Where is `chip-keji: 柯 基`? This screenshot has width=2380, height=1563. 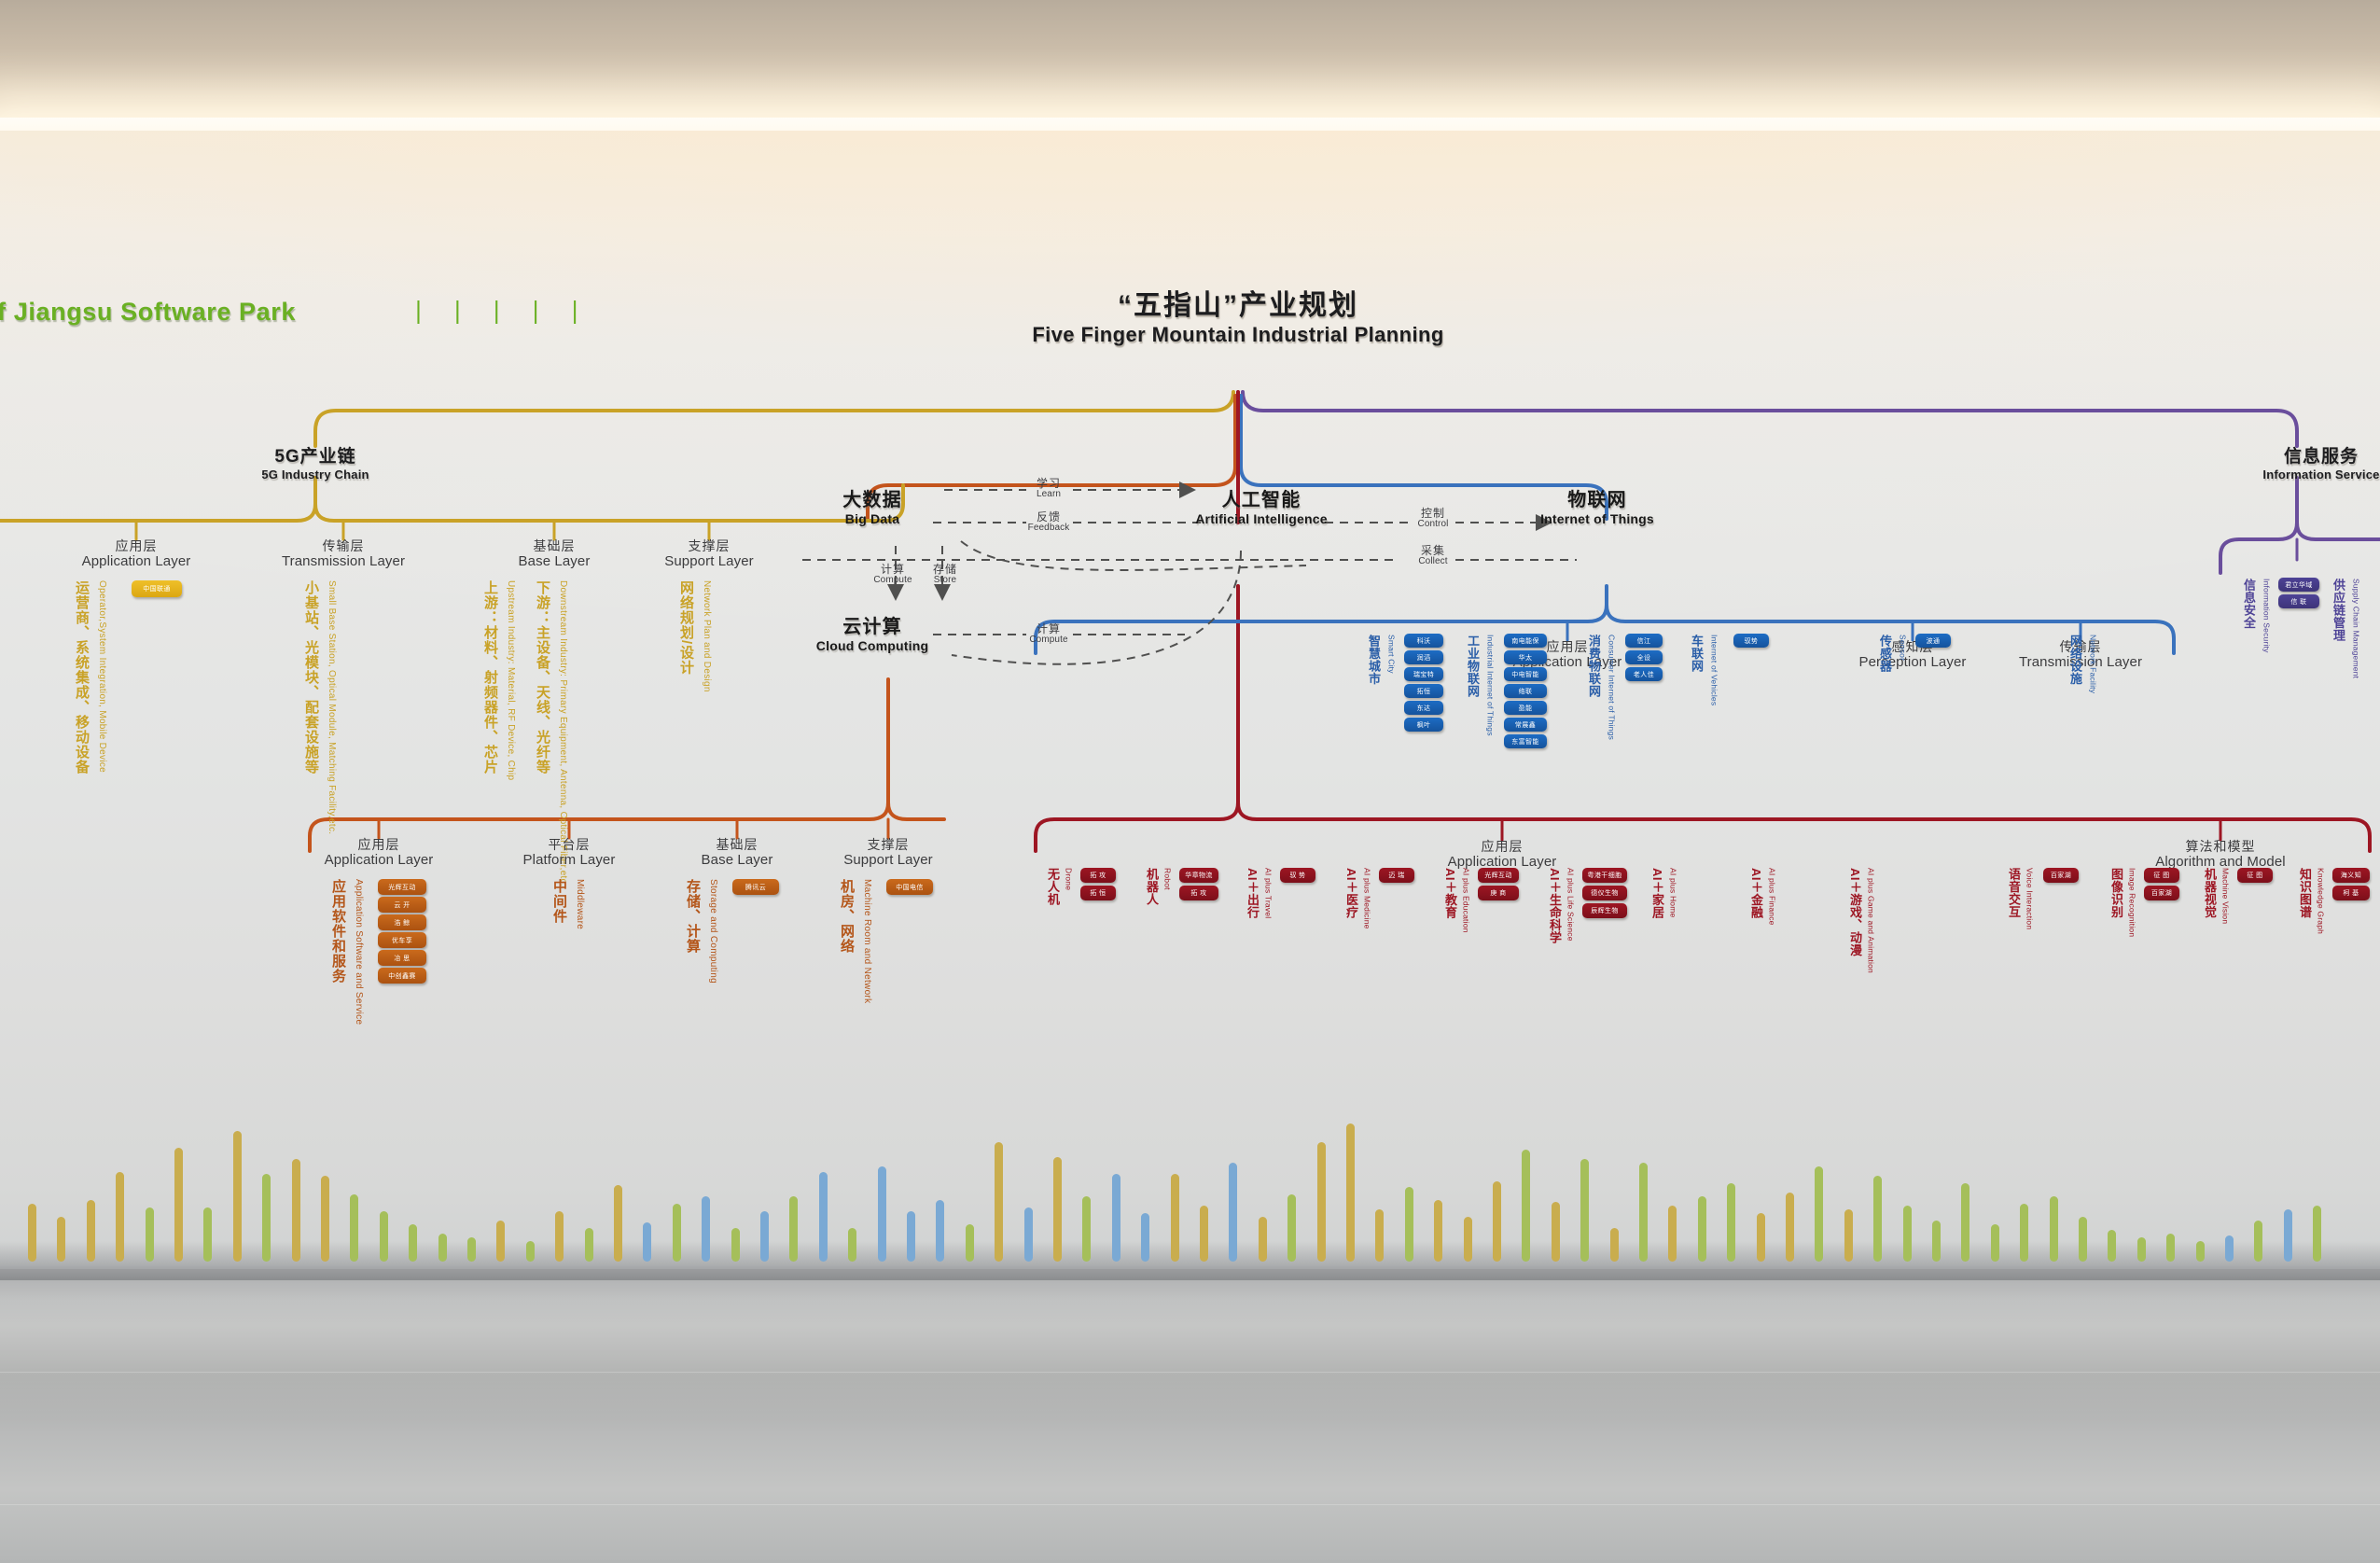
chip-keji: 柯 基 is located at coordinates (2351, 893).